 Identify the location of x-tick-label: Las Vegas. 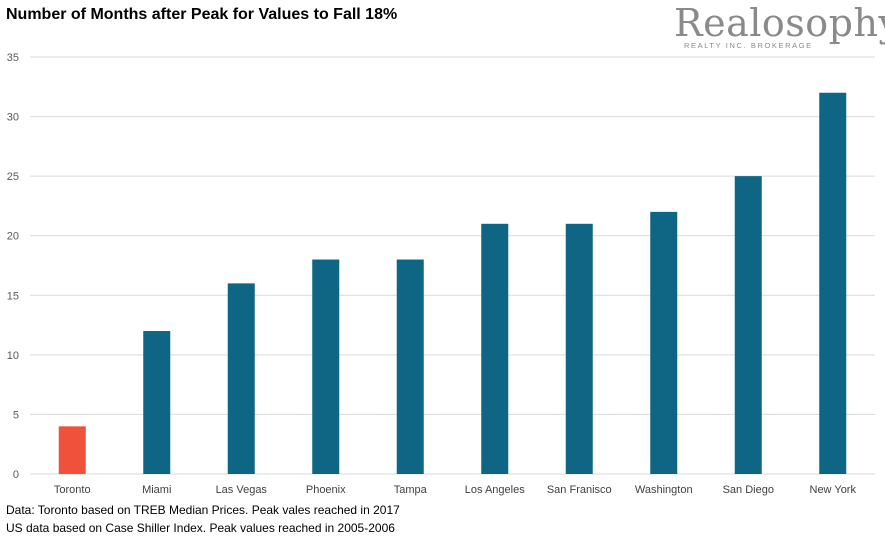
(242, 490).